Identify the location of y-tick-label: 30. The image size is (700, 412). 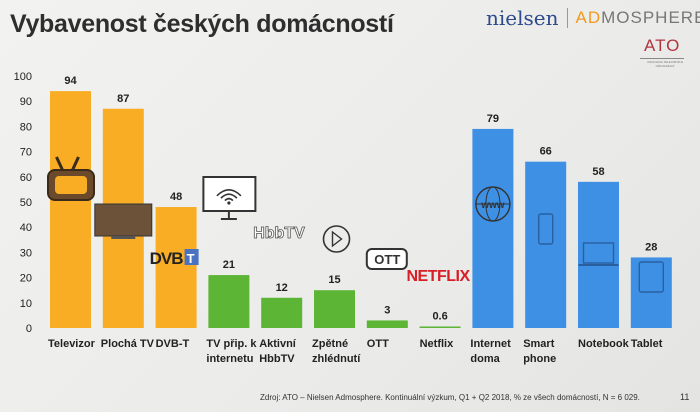
(26, 253).